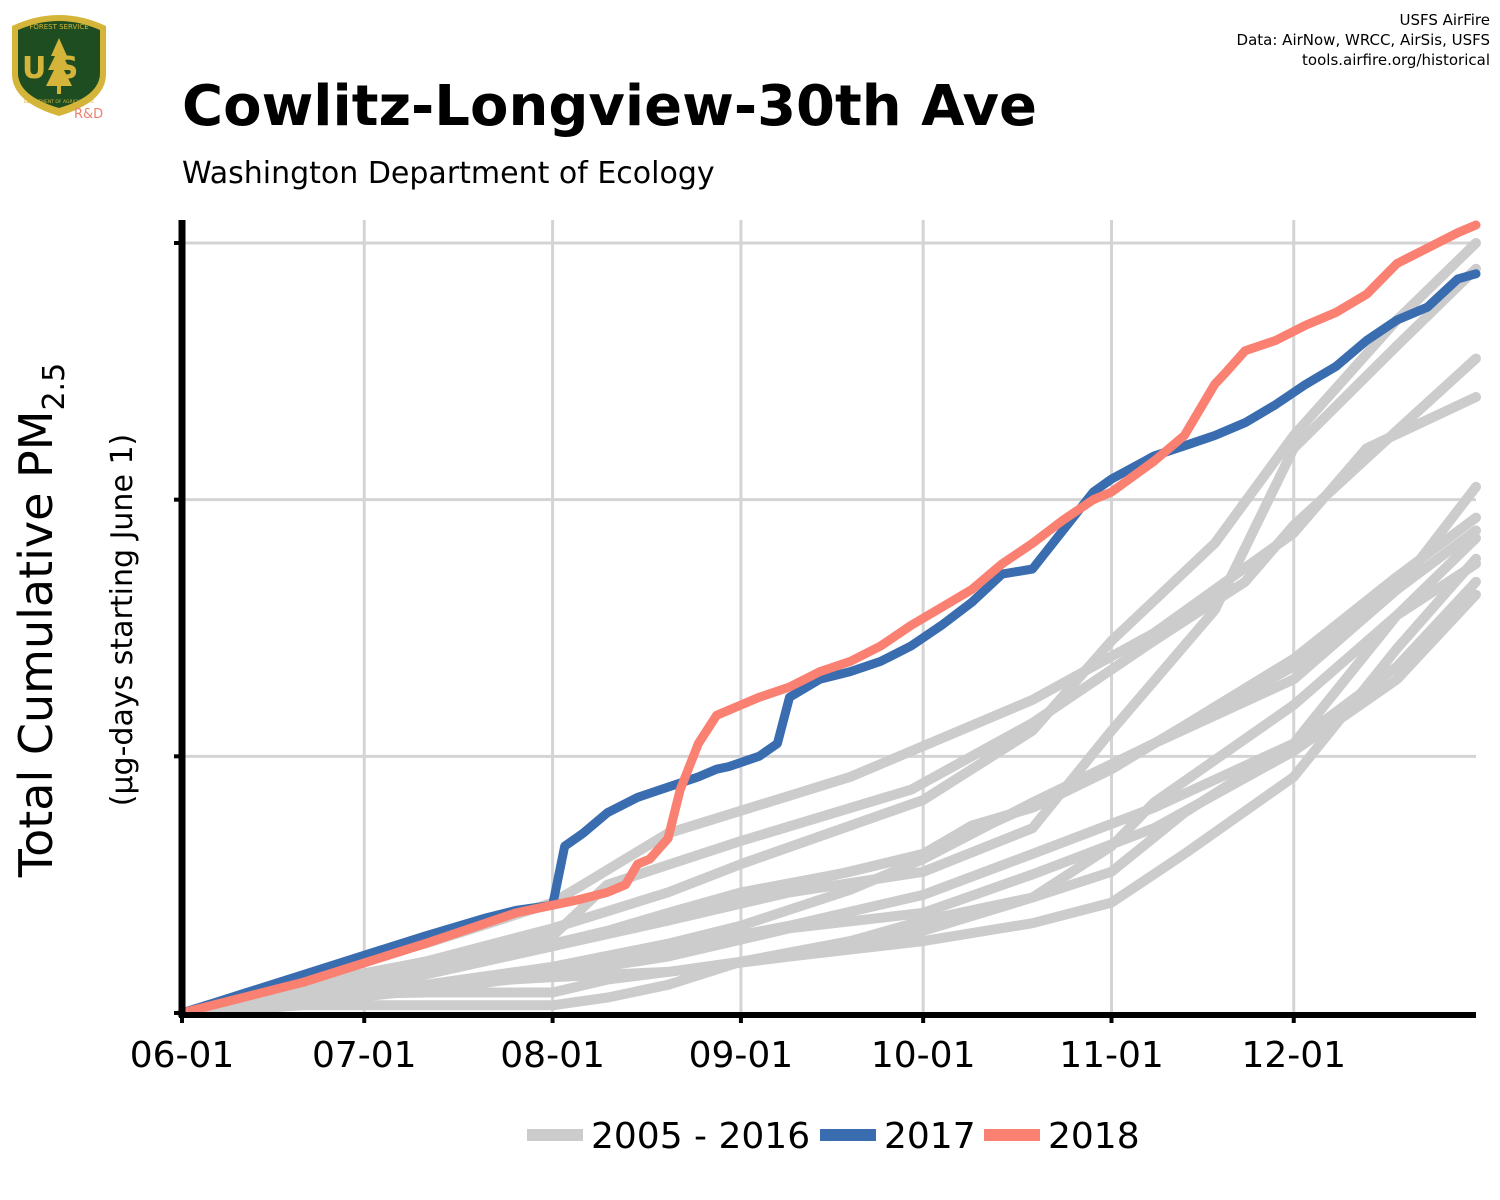 This screenshot has height=1200, width=1500. Describe the element at coordinates (700, 1136) in the screenshot. I see `legend-label: 2005 - 2016` at that location.